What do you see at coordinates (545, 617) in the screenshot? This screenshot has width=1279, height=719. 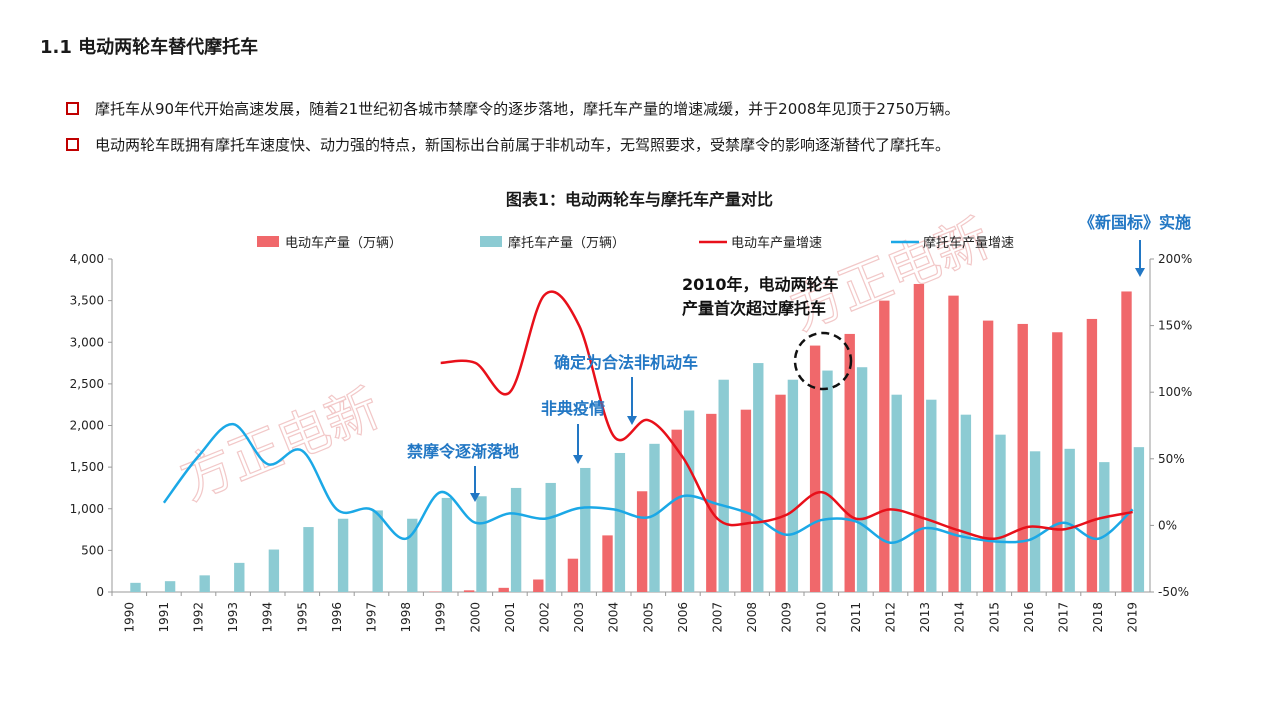 I see `x-tick-label: 2002` at bounding box center [545, 617].